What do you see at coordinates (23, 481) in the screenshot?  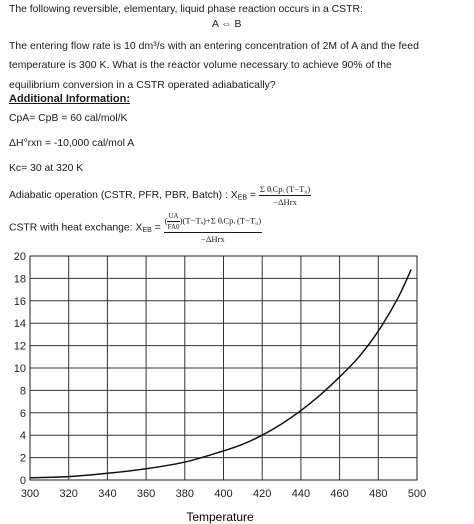 I see `y-tick-0: 0` at bounding box center [23, 481].